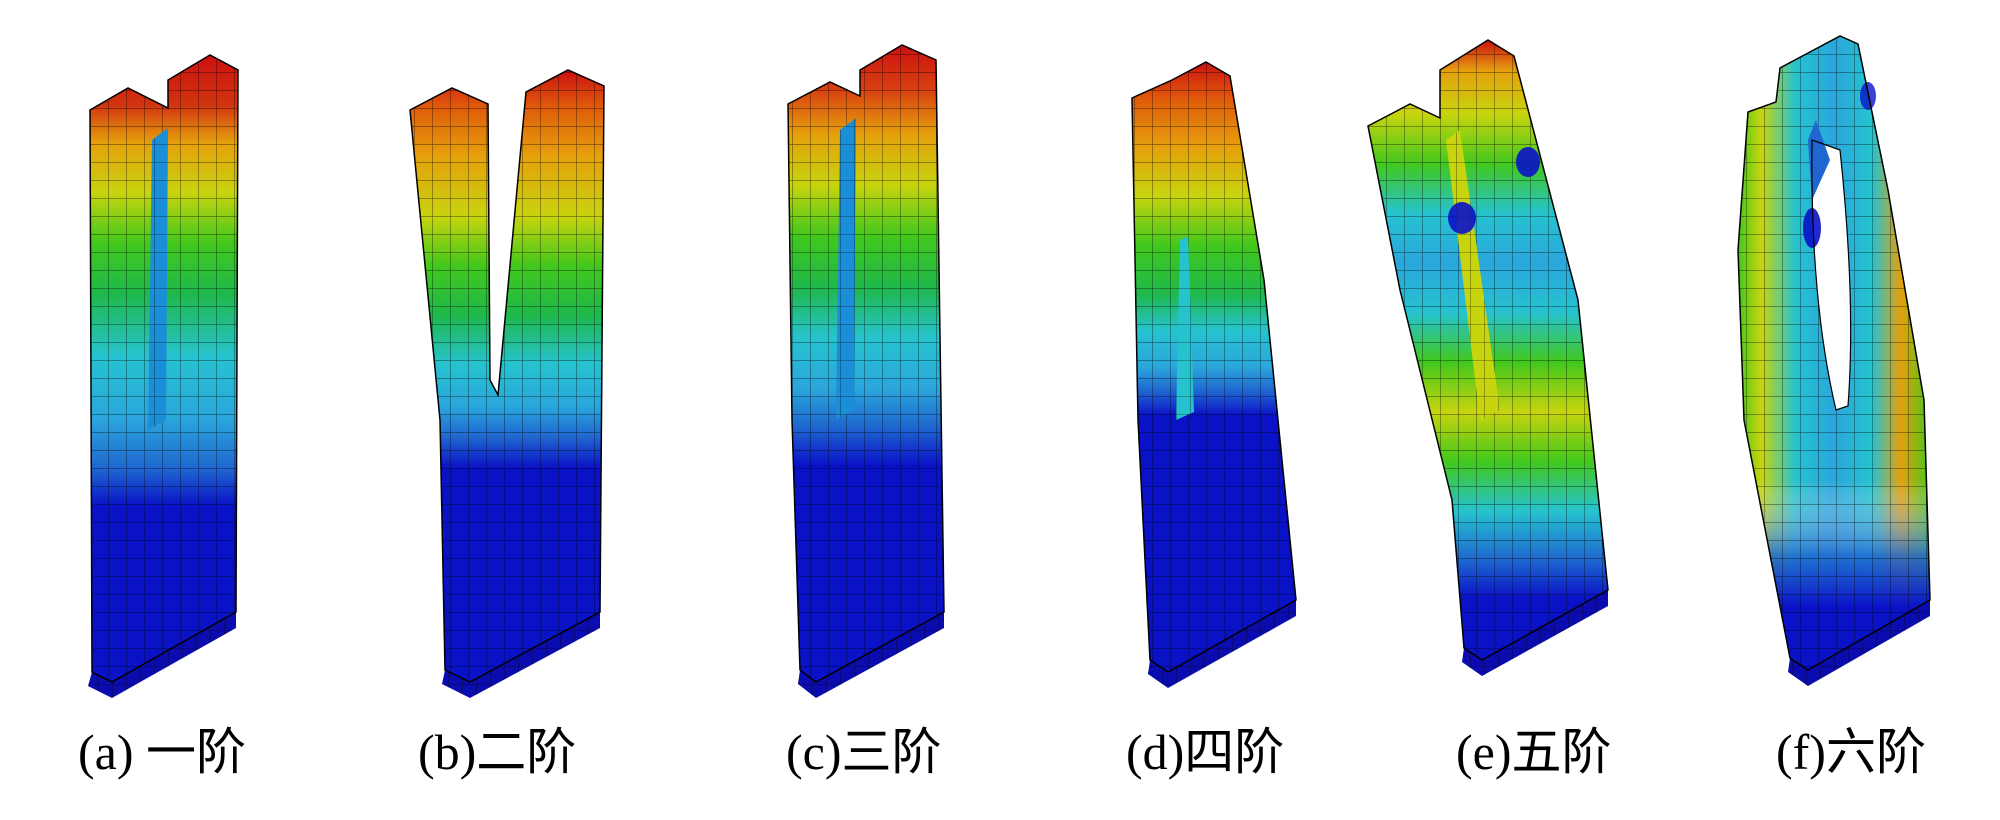 This screenshot has width=2000, height=820. I want to click on caption-c: (c)三阶, so click(864, 752).